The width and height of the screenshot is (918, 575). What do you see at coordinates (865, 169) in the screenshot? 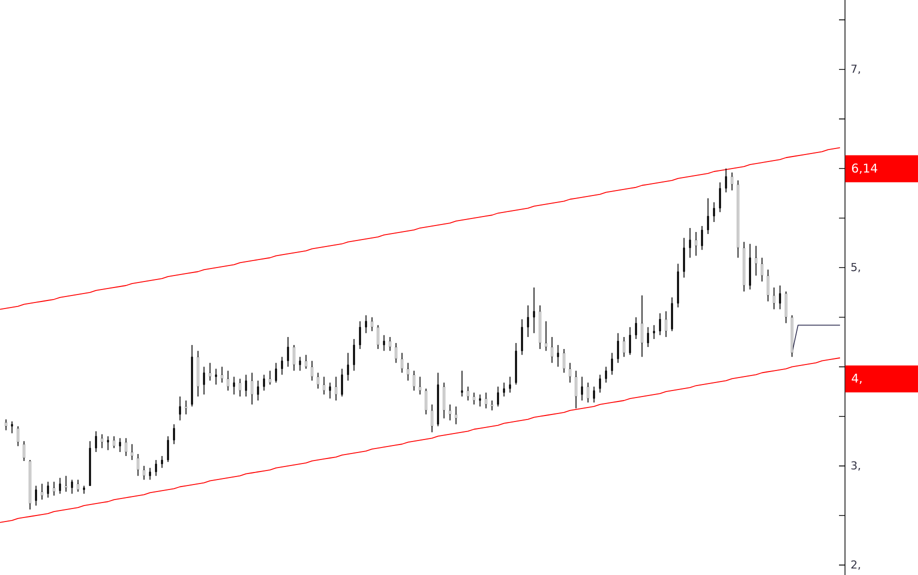
I see `text: 6,14` at bounding box center [865, 169].